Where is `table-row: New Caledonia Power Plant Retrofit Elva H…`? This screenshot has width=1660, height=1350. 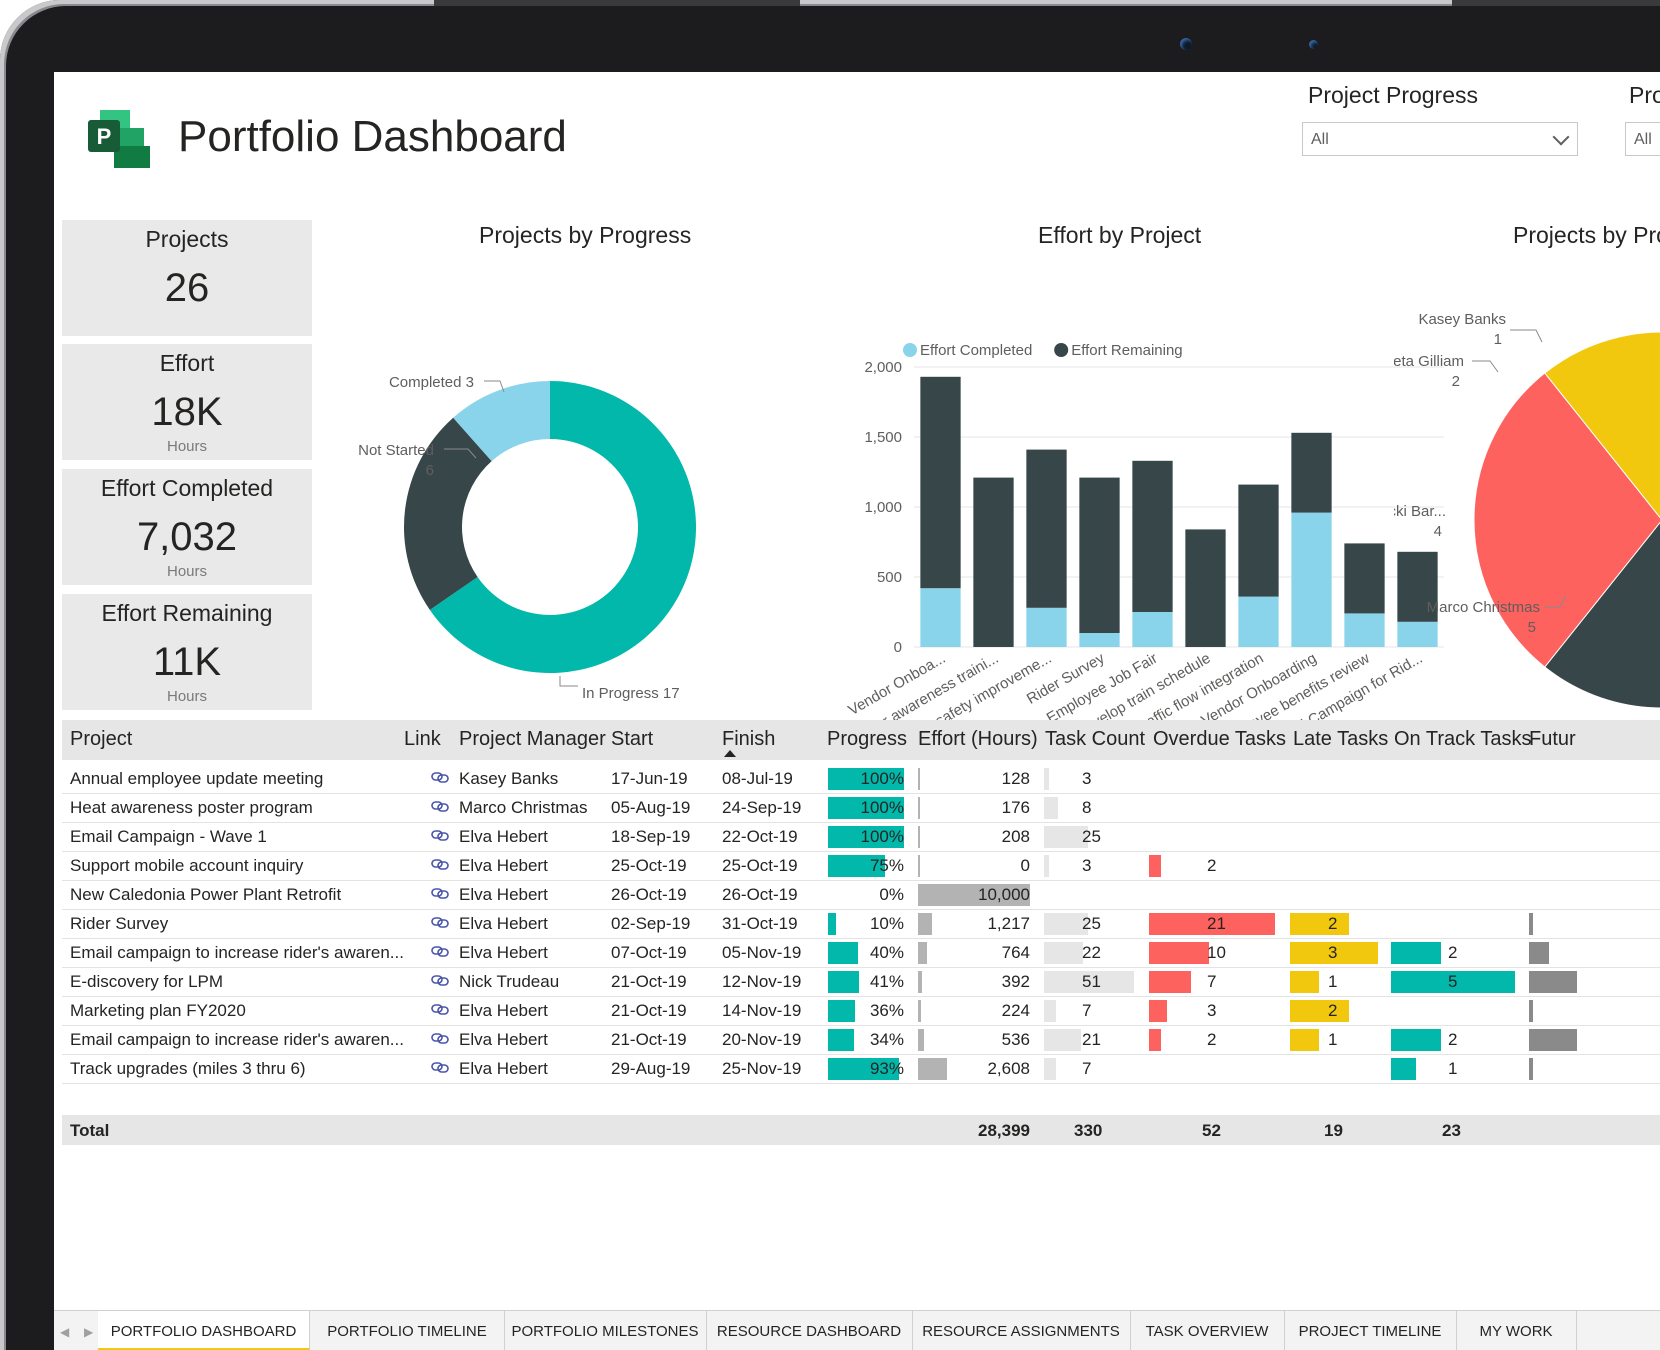 table-row: New Caledonia Power Plant Retrofit Elva H… is located at coordinates (861, 895).